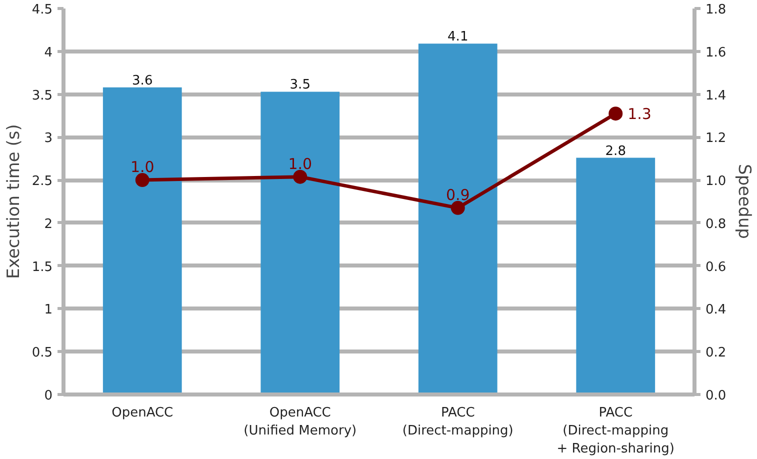 The width and height of the screenshot is (757, 459). I want to click on y2-tick-label: 1.6, so click(716, 52).